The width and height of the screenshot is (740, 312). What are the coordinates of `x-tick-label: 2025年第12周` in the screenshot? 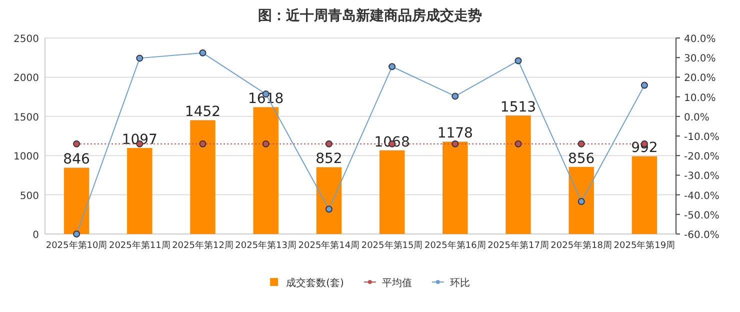 It's located at (203, 245).